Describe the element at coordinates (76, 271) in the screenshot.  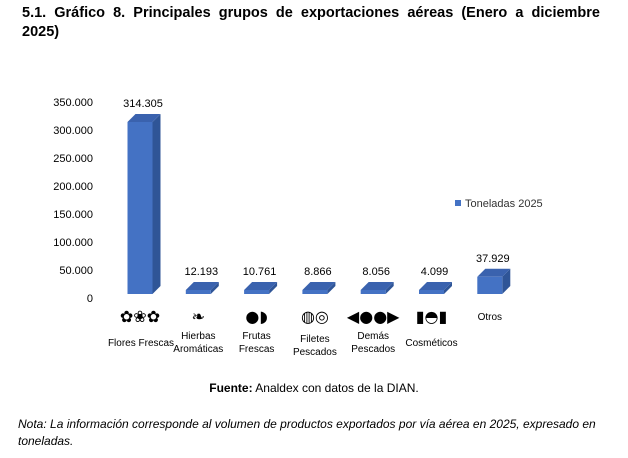
I see `y-tick-label: 50.000` at that location.